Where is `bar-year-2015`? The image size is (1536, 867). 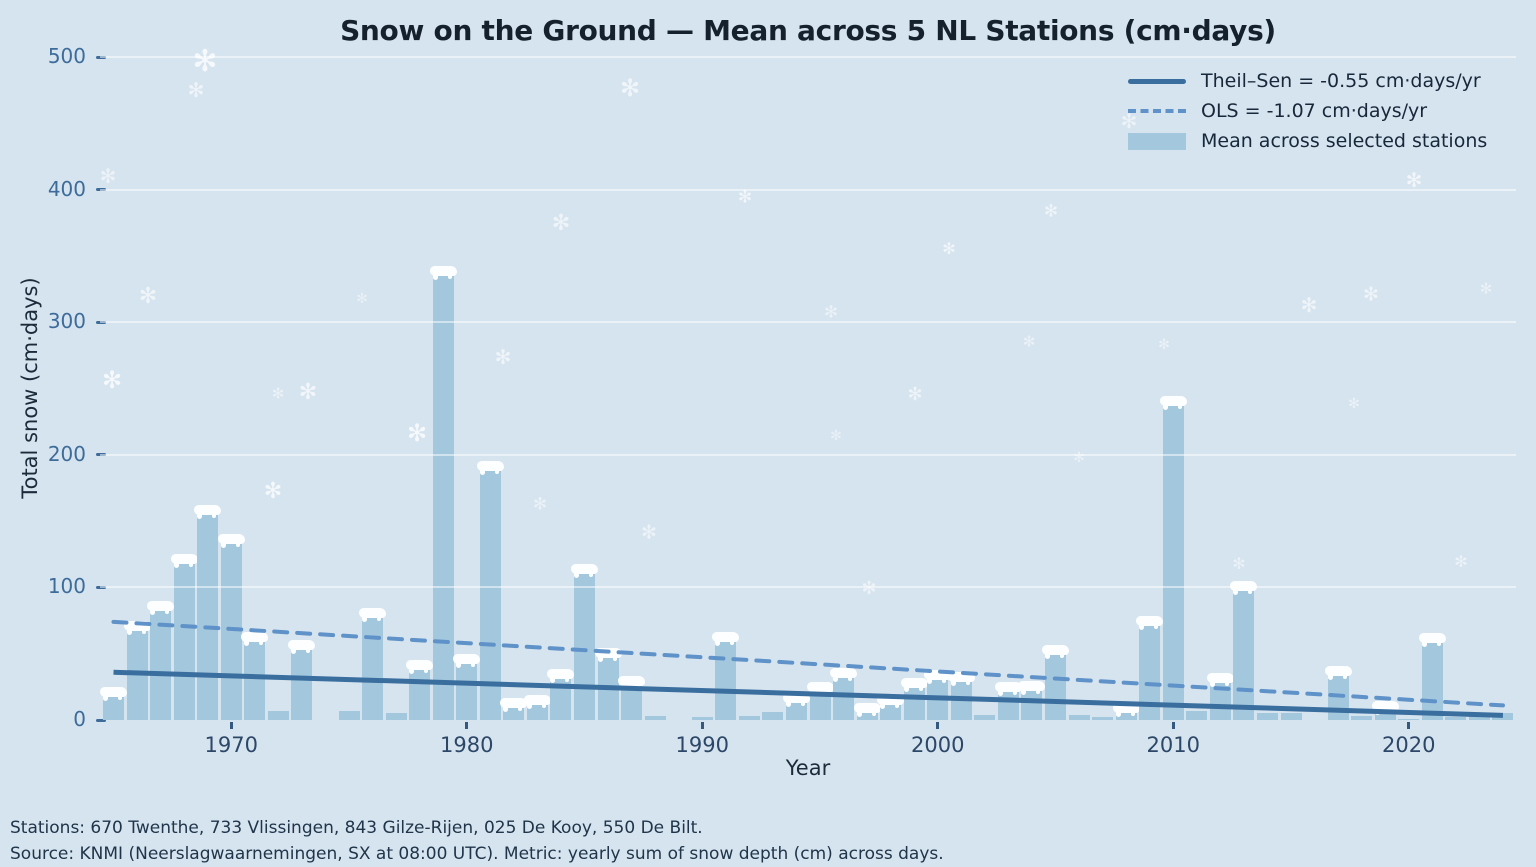 bar-year-2015 is located at coordinates (1291, 716).